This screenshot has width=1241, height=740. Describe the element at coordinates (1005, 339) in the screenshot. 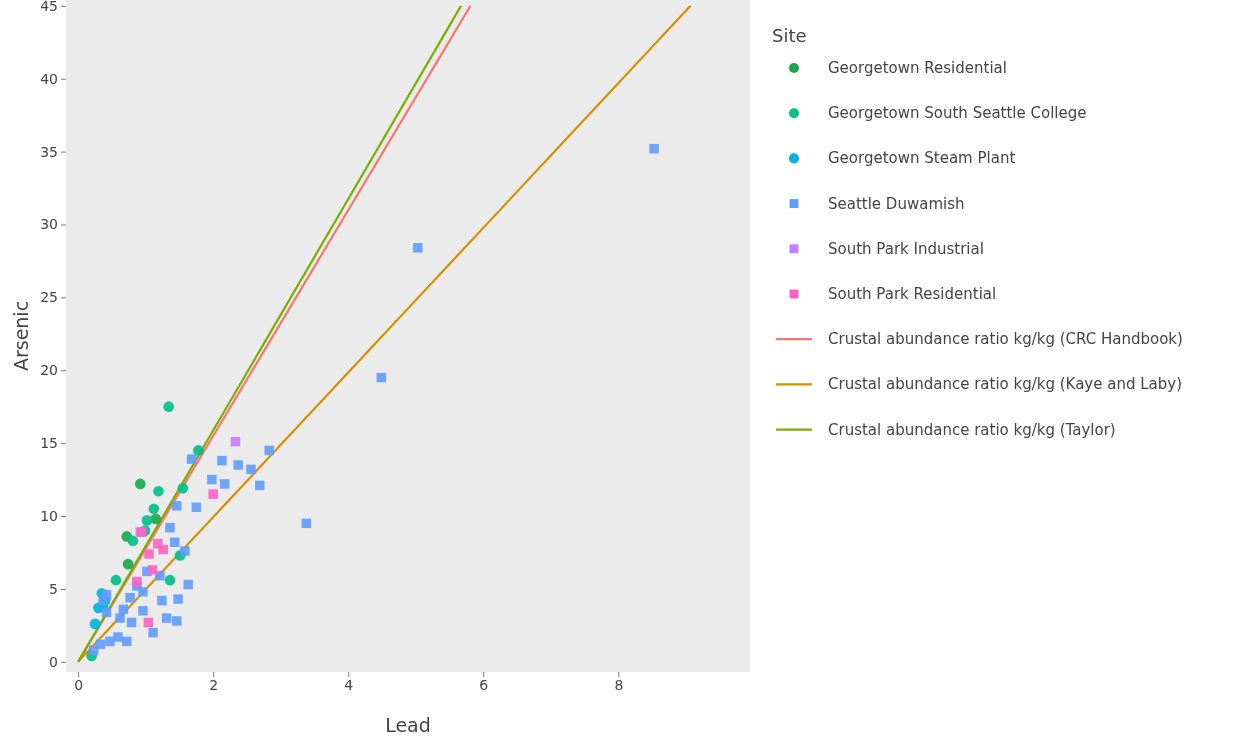

I see `legend-label: Crustal abundance ratio kg/kg (CRC Handbook)` at that location.